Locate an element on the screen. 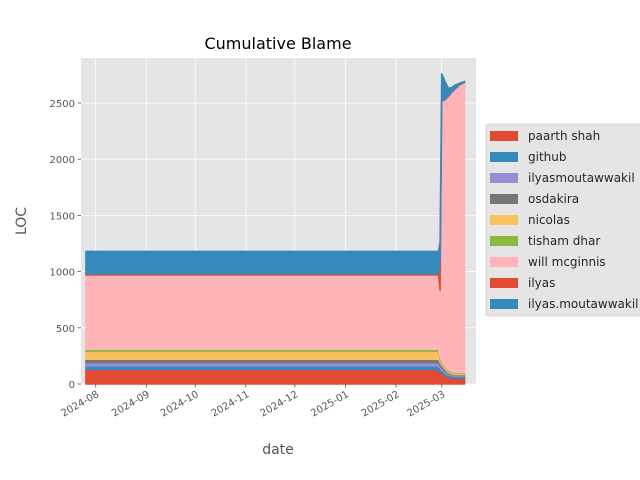 This screenshot has width=640, height=480. x-tick-label: 2024-08 is located at coordinates (80, 404).